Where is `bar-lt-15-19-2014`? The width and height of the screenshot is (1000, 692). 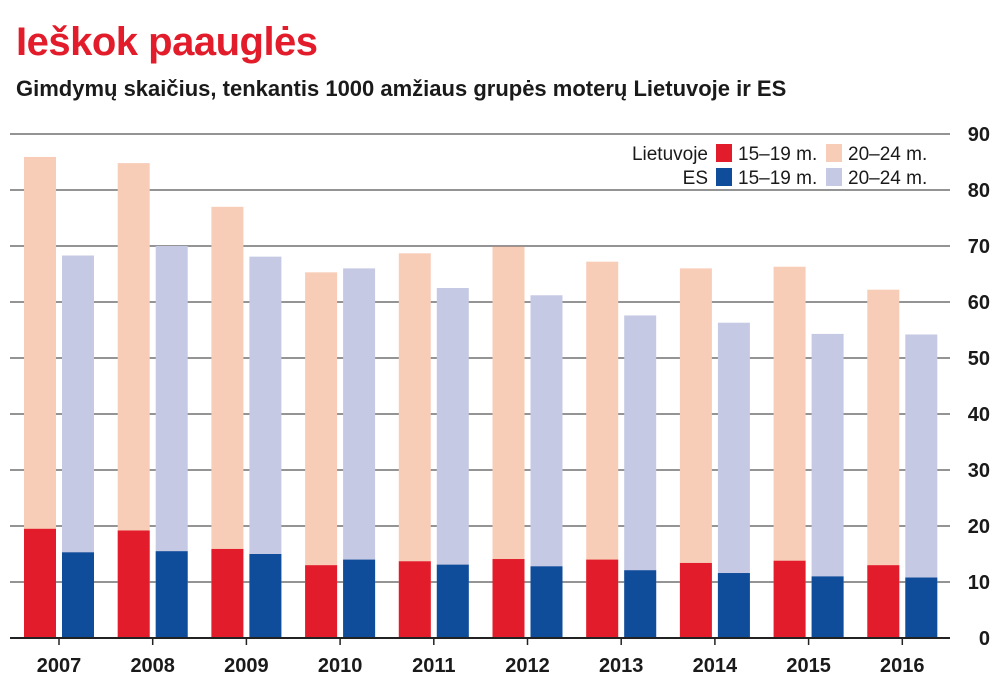 bar-lt-15-19-2014 is located at coordinates (695, 600).